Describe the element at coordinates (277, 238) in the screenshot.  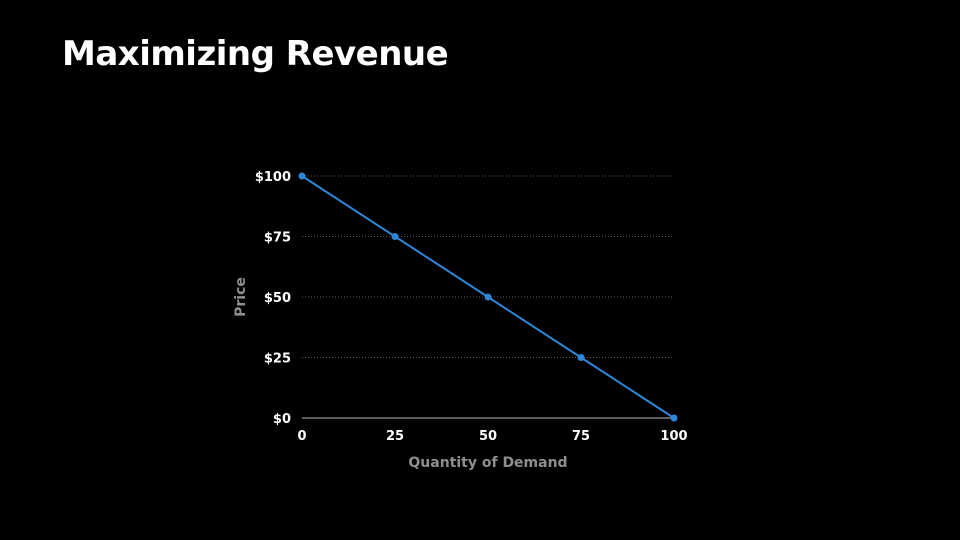
I see `y-tick-label: $75` at that location.